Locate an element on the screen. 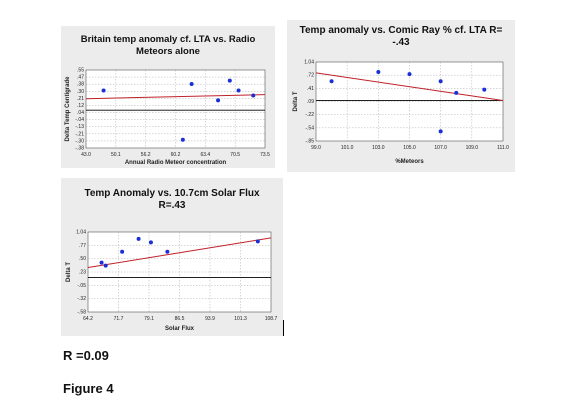 This screenshot has width=565, height=408. chart-title-line-2: R=.43 is located at coordinates (172, 205).